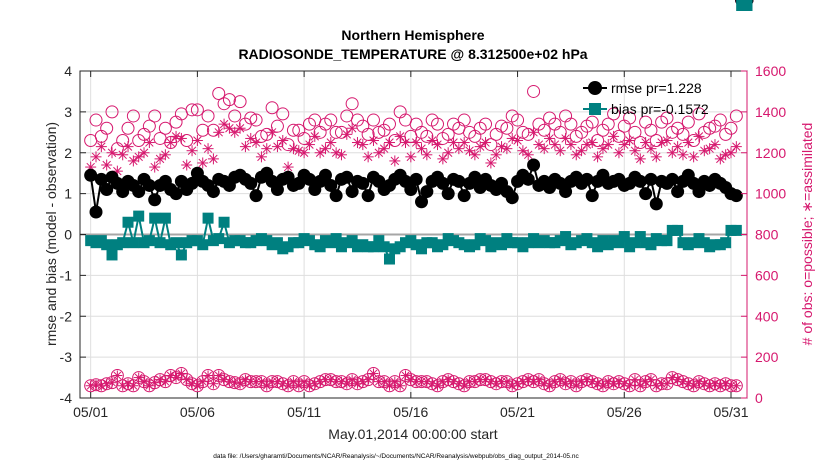 Image resolution: width=830 pixels, height=470 pixels. What do you see at coordinates (624, 412) in the screenshot?
I see `x-tick-label: 05/26` at bounding box center [624, 412].